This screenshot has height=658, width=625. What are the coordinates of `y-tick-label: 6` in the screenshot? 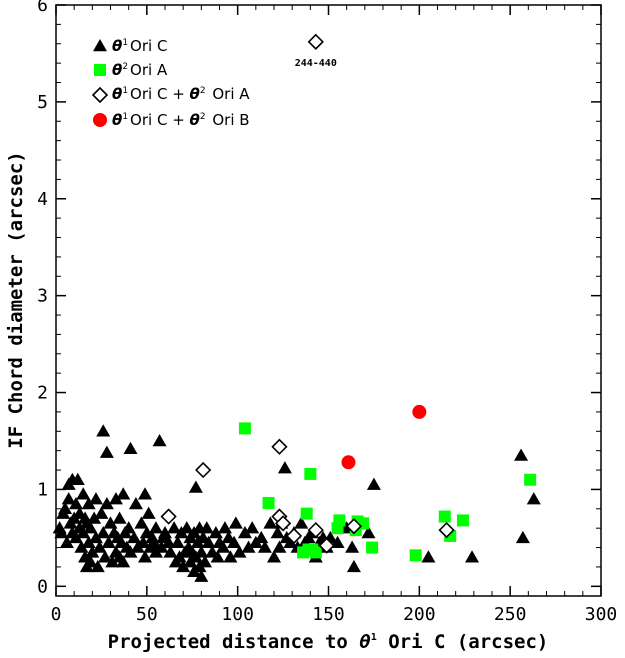 It's located at (42, 8).